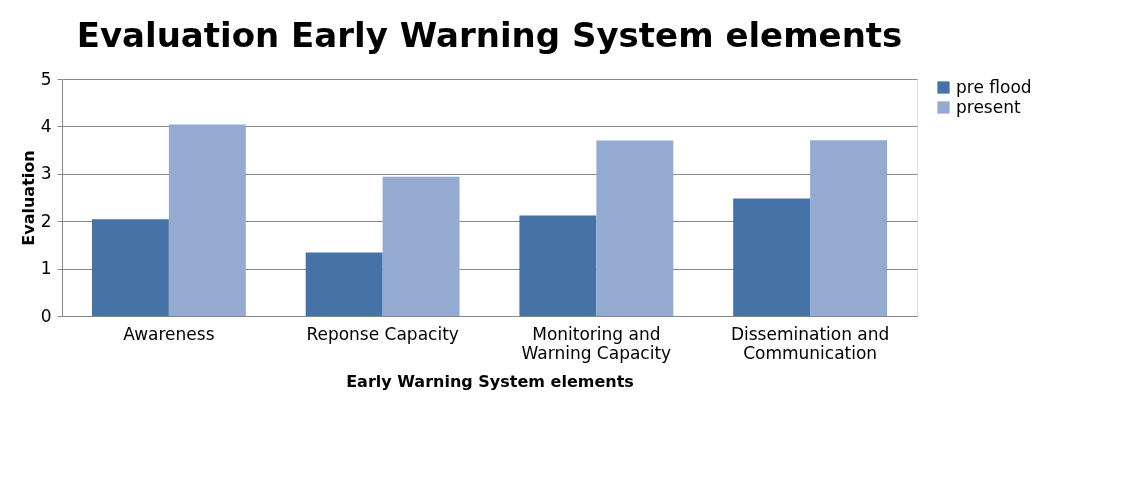 The image size is (1135, 491). Describe the element at coordinates (46, 173) in the screenshot. I see `y-tick-label: 3` at that location.